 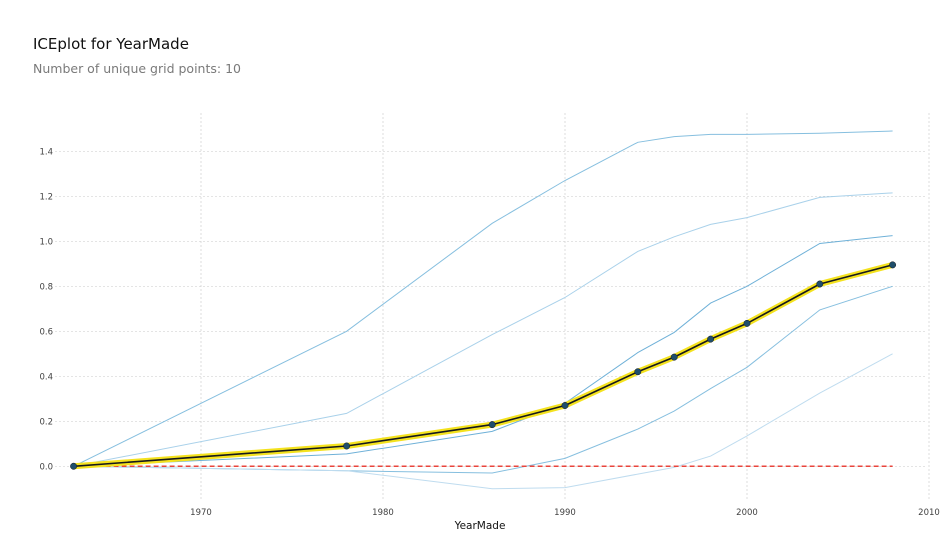 What do you see at coordinates (46, 197) in the screenshot?
I see `y-tick-label: 1.2` at bounding box center [46, 197].